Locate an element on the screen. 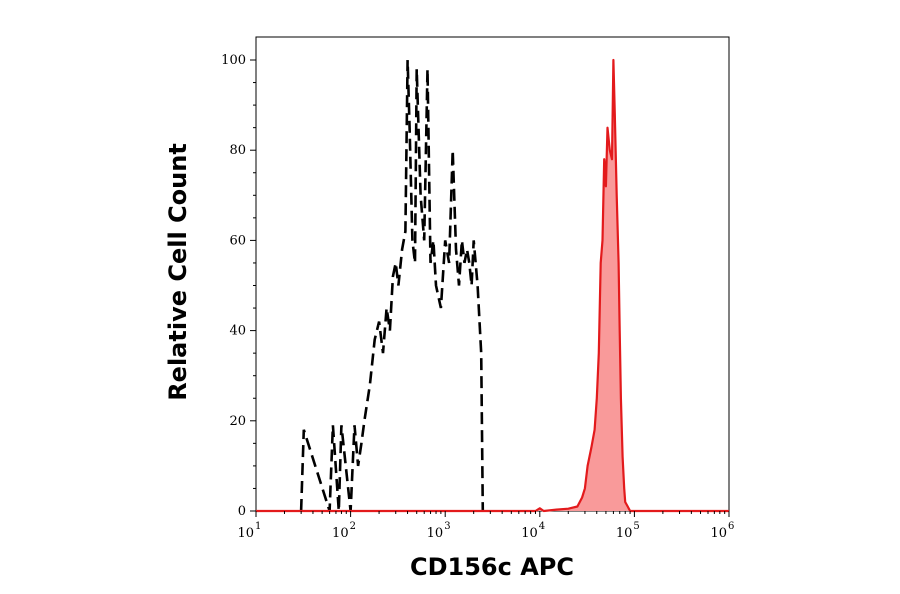 The height and width of the screenshot is (594, 900). y-tick-label: 60 is located at coordinates (237, 240).